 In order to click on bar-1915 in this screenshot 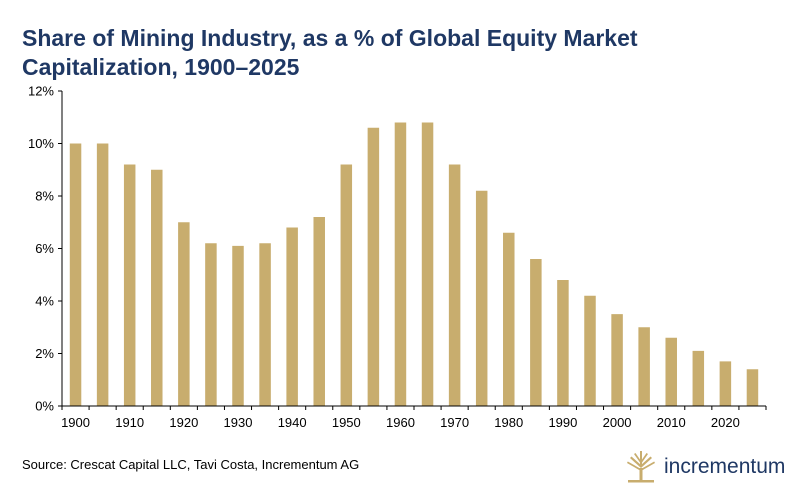, I will do `click(157, 287)`.